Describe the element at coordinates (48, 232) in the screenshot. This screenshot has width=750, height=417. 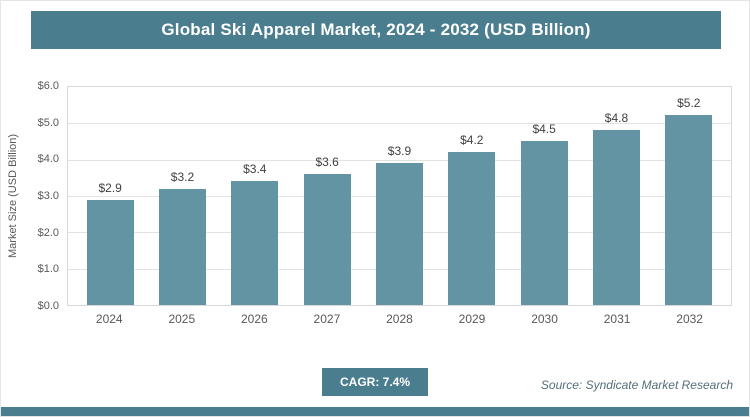
I see `y-tick-label: $2.0` at that location.